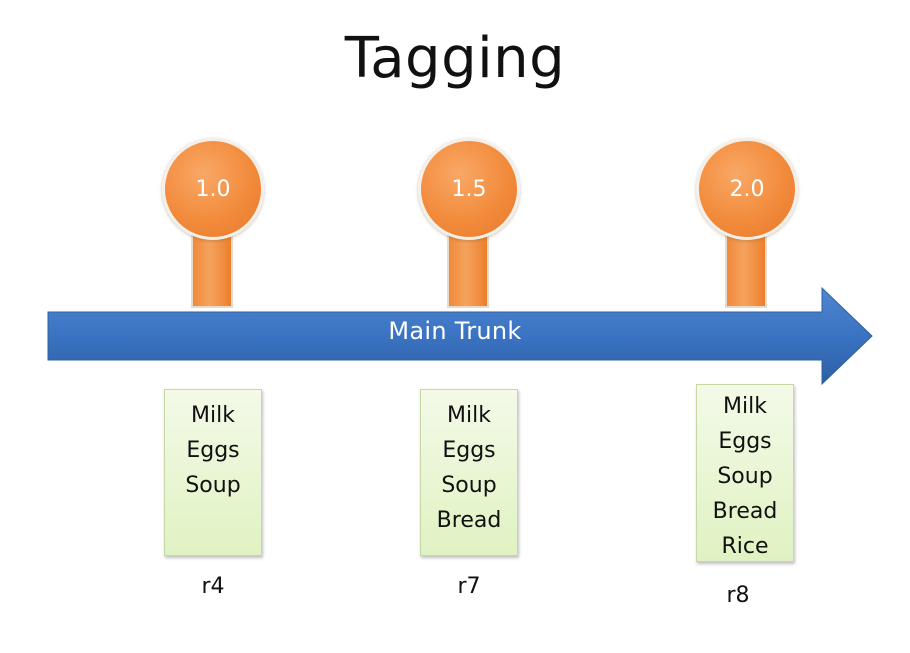  I want to click on tag-circle: 1.5, so click(469, 189).